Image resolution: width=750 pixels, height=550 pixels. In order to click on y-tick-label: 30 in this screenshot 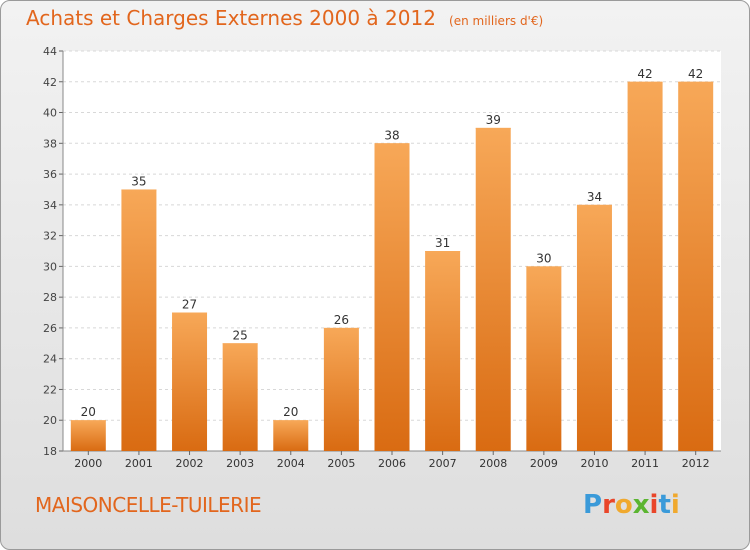, I will do `click(50, 266)`.